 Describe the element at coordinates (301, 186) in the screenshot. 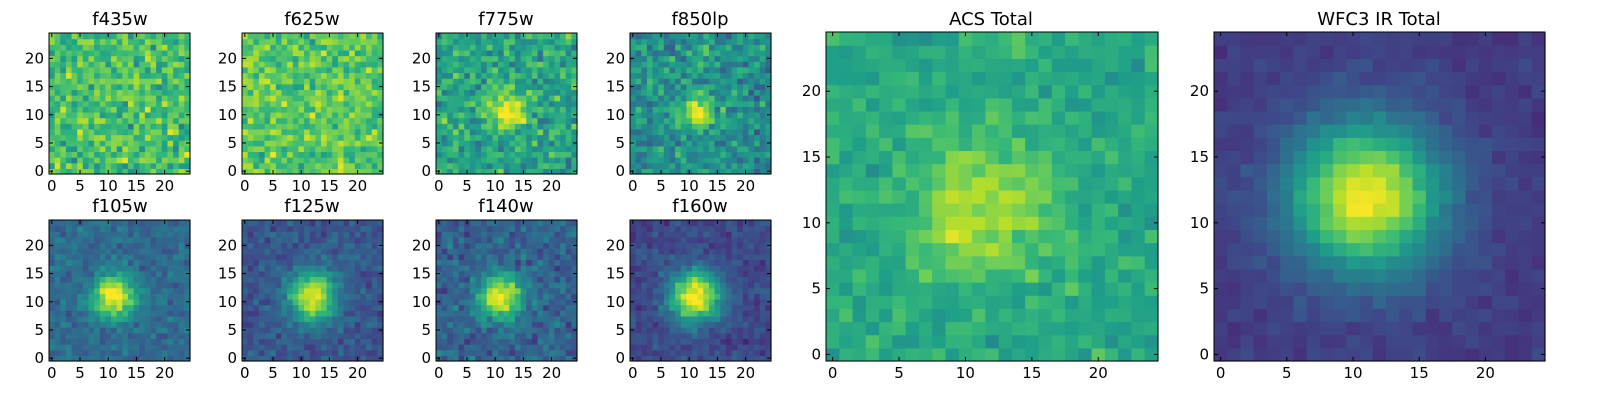

I see `x-tick-label-f625w: 10` at that location.